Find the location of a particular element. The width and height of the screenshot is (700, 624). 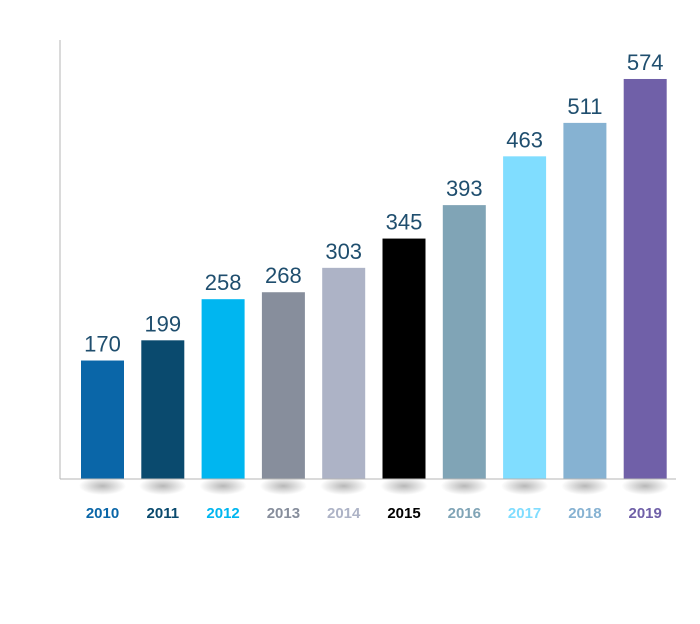

bar-2016 is located at coordinates (464, 342).